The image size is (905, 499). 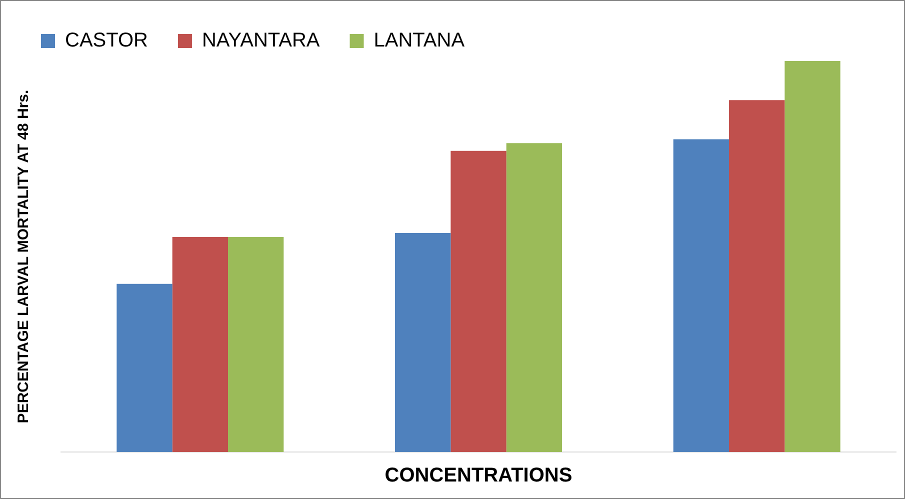 What do you see at coordinates (23, 257) in the screenshot?
I see `y-axis-title: PERCENTAGE LARVAL MORTALITY AT 48 Hrs.` at bounding box center [23, 257].